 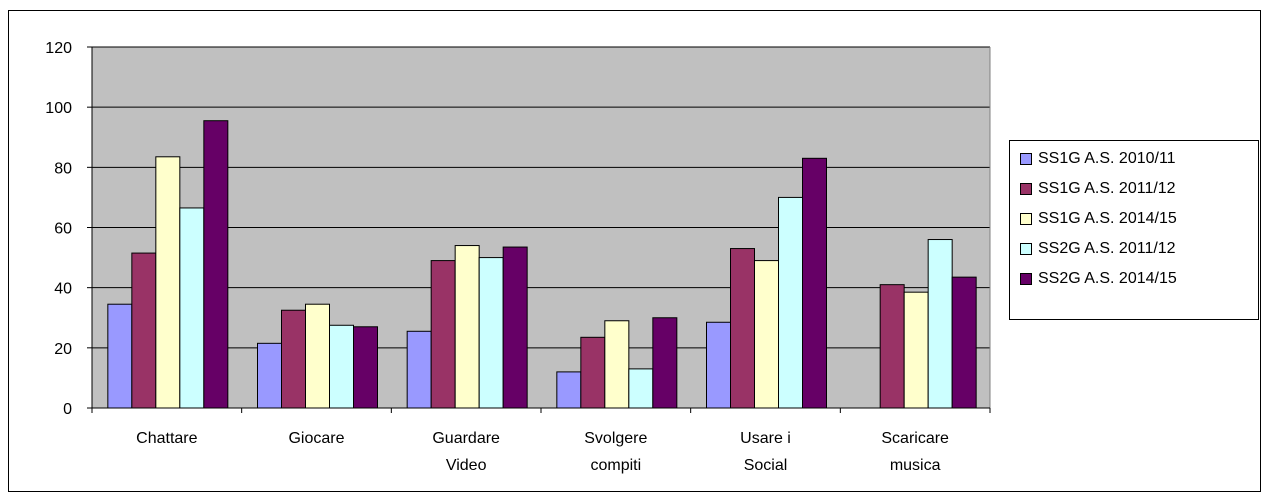 What do you see at coordinates (166, 438) in the screenshot?
I see `x-category-label: Chattare` at bounding box center [166, 438].